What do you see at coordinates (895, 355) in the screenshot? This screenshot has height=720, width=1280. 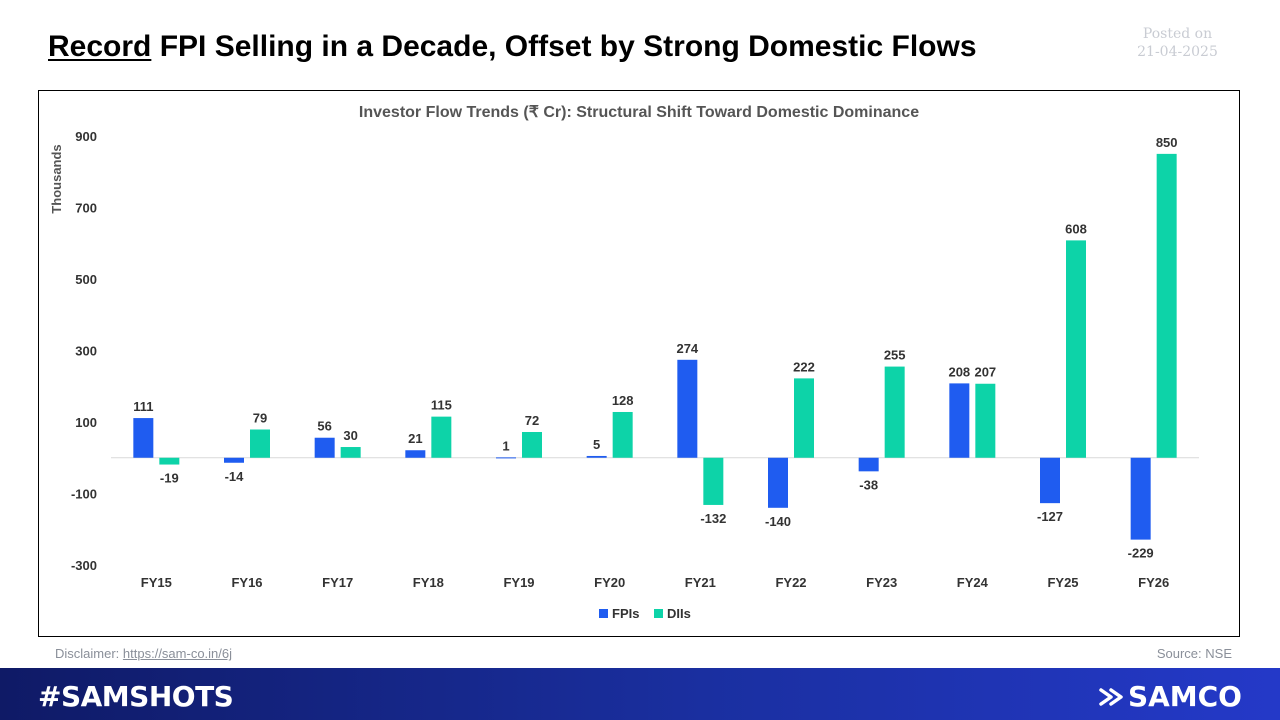 I see `data-label-diis: 255` at bounding box center [895, 355].